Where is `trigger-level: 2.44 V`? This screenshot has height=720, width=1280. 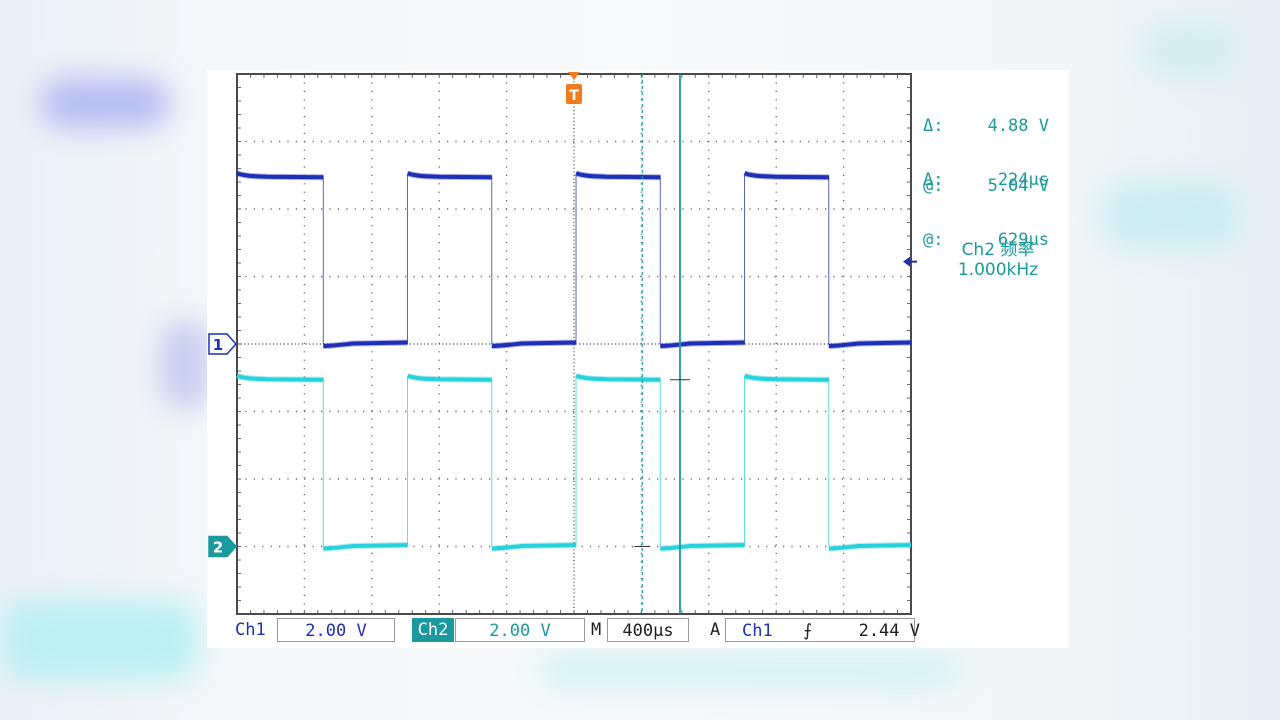 trigger-level: 2.44 V is located at coordinates (889, 631).